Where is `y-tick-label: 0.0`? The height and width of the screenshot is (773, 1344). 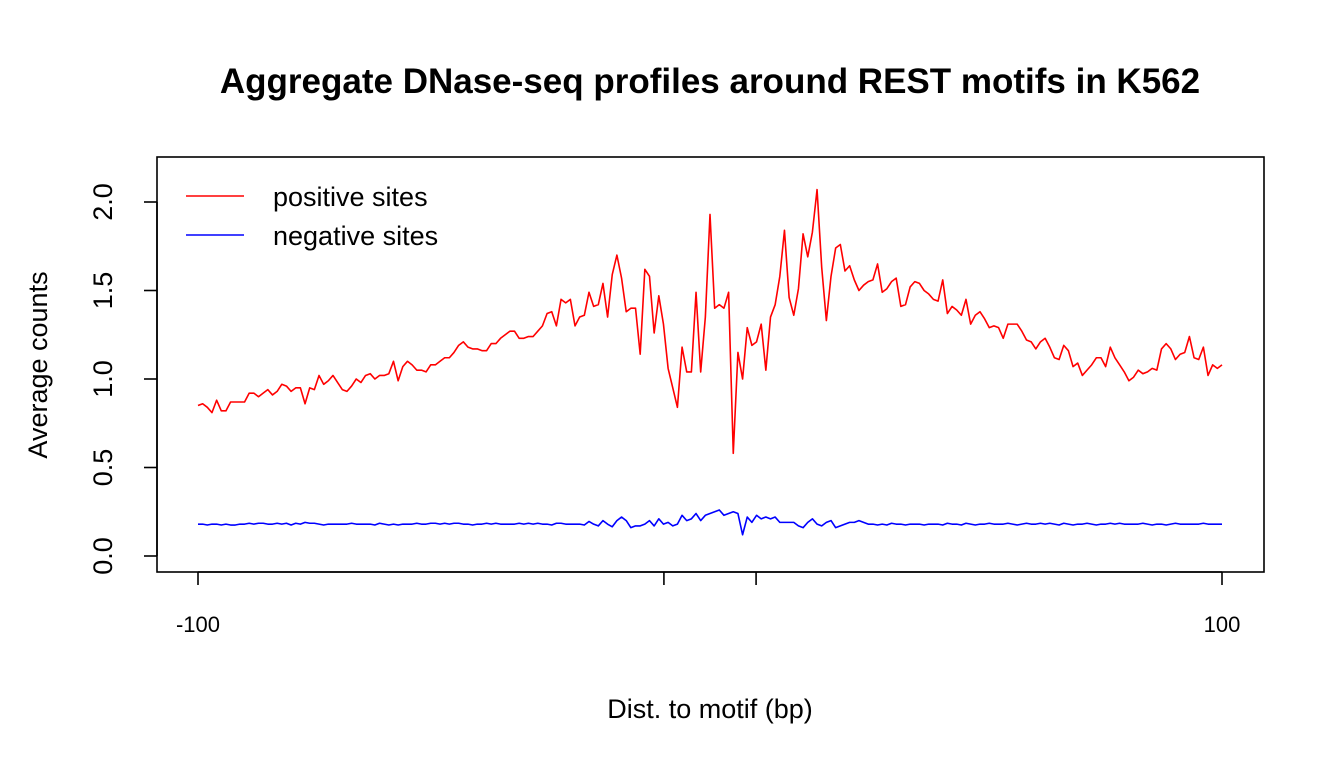
y-tick-label: 0.0 is located at coordinates (103, 556).